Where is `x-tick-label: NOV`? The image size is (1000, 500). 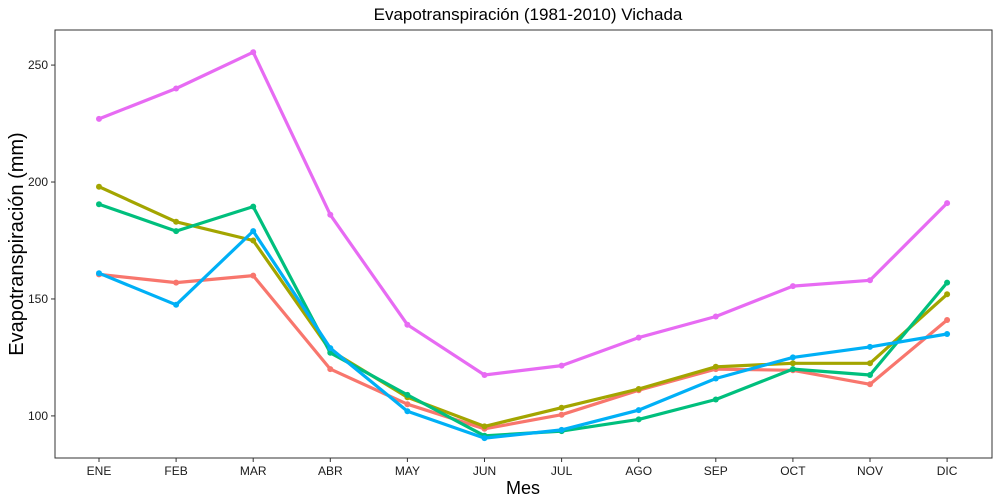 x-tick-label: NOV is located at coordinates (870, 471).